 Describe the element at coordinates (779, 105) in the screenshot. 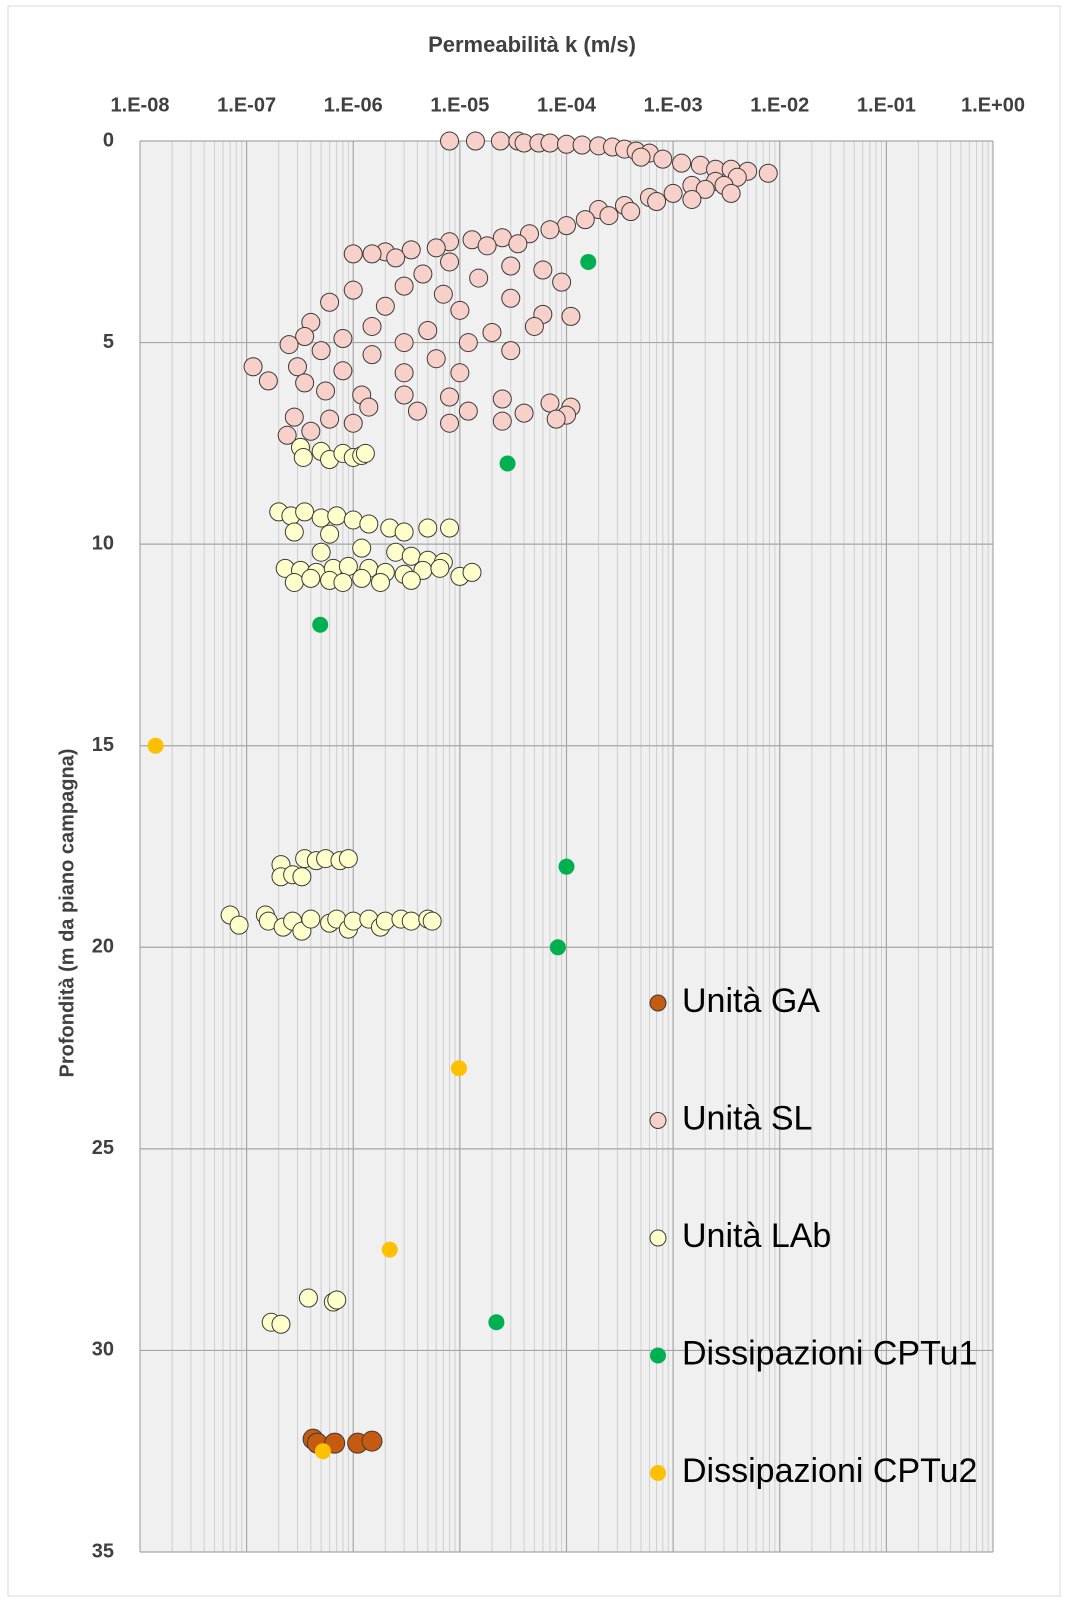

I see `x-tick-label: 1.E-02` at that location.